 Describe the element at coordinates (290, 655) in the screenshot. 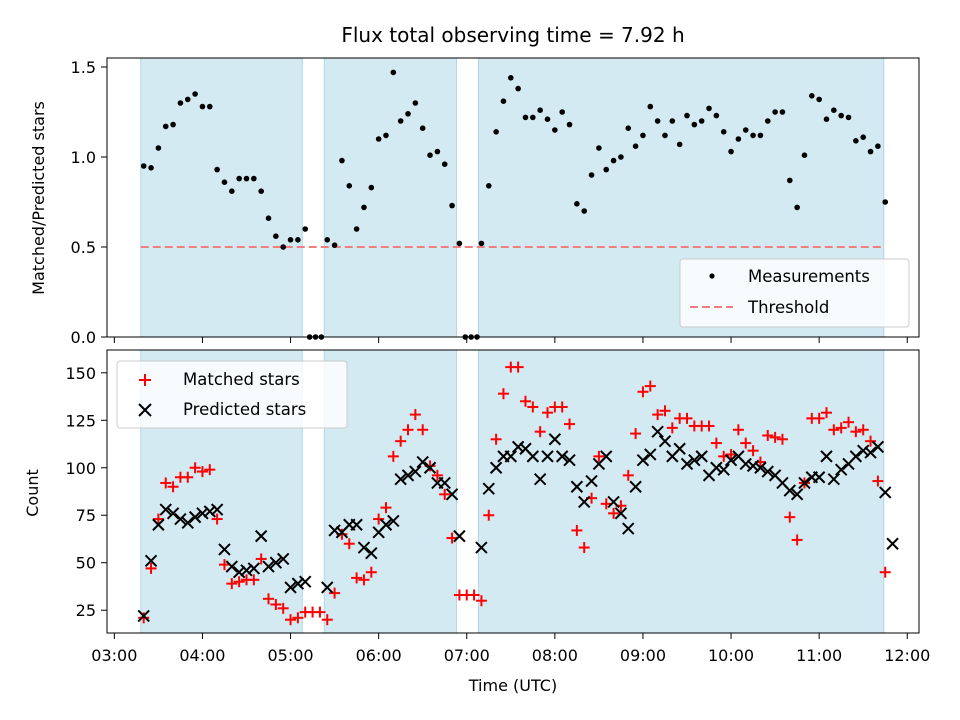

I see `x-tick-label-2: 05:00` at that location.